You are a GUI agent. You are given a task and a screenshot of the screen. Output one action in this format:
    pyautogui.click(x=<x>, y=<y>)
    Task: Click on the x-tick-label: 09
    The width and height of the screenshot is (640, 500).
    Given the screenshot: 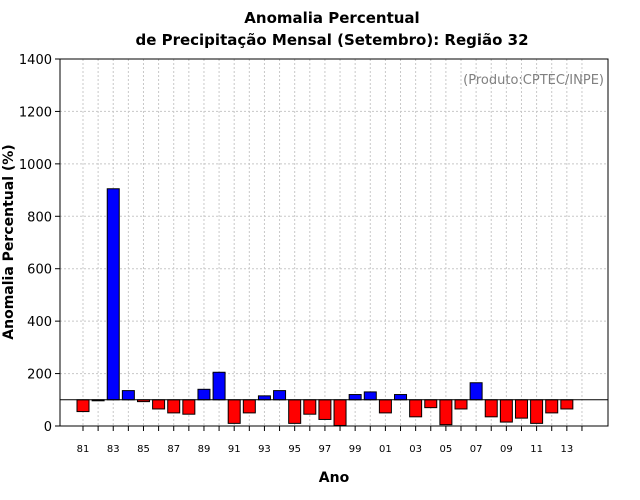 What is the action you would take?
    pyautogui.click(x=506, y=449)
    